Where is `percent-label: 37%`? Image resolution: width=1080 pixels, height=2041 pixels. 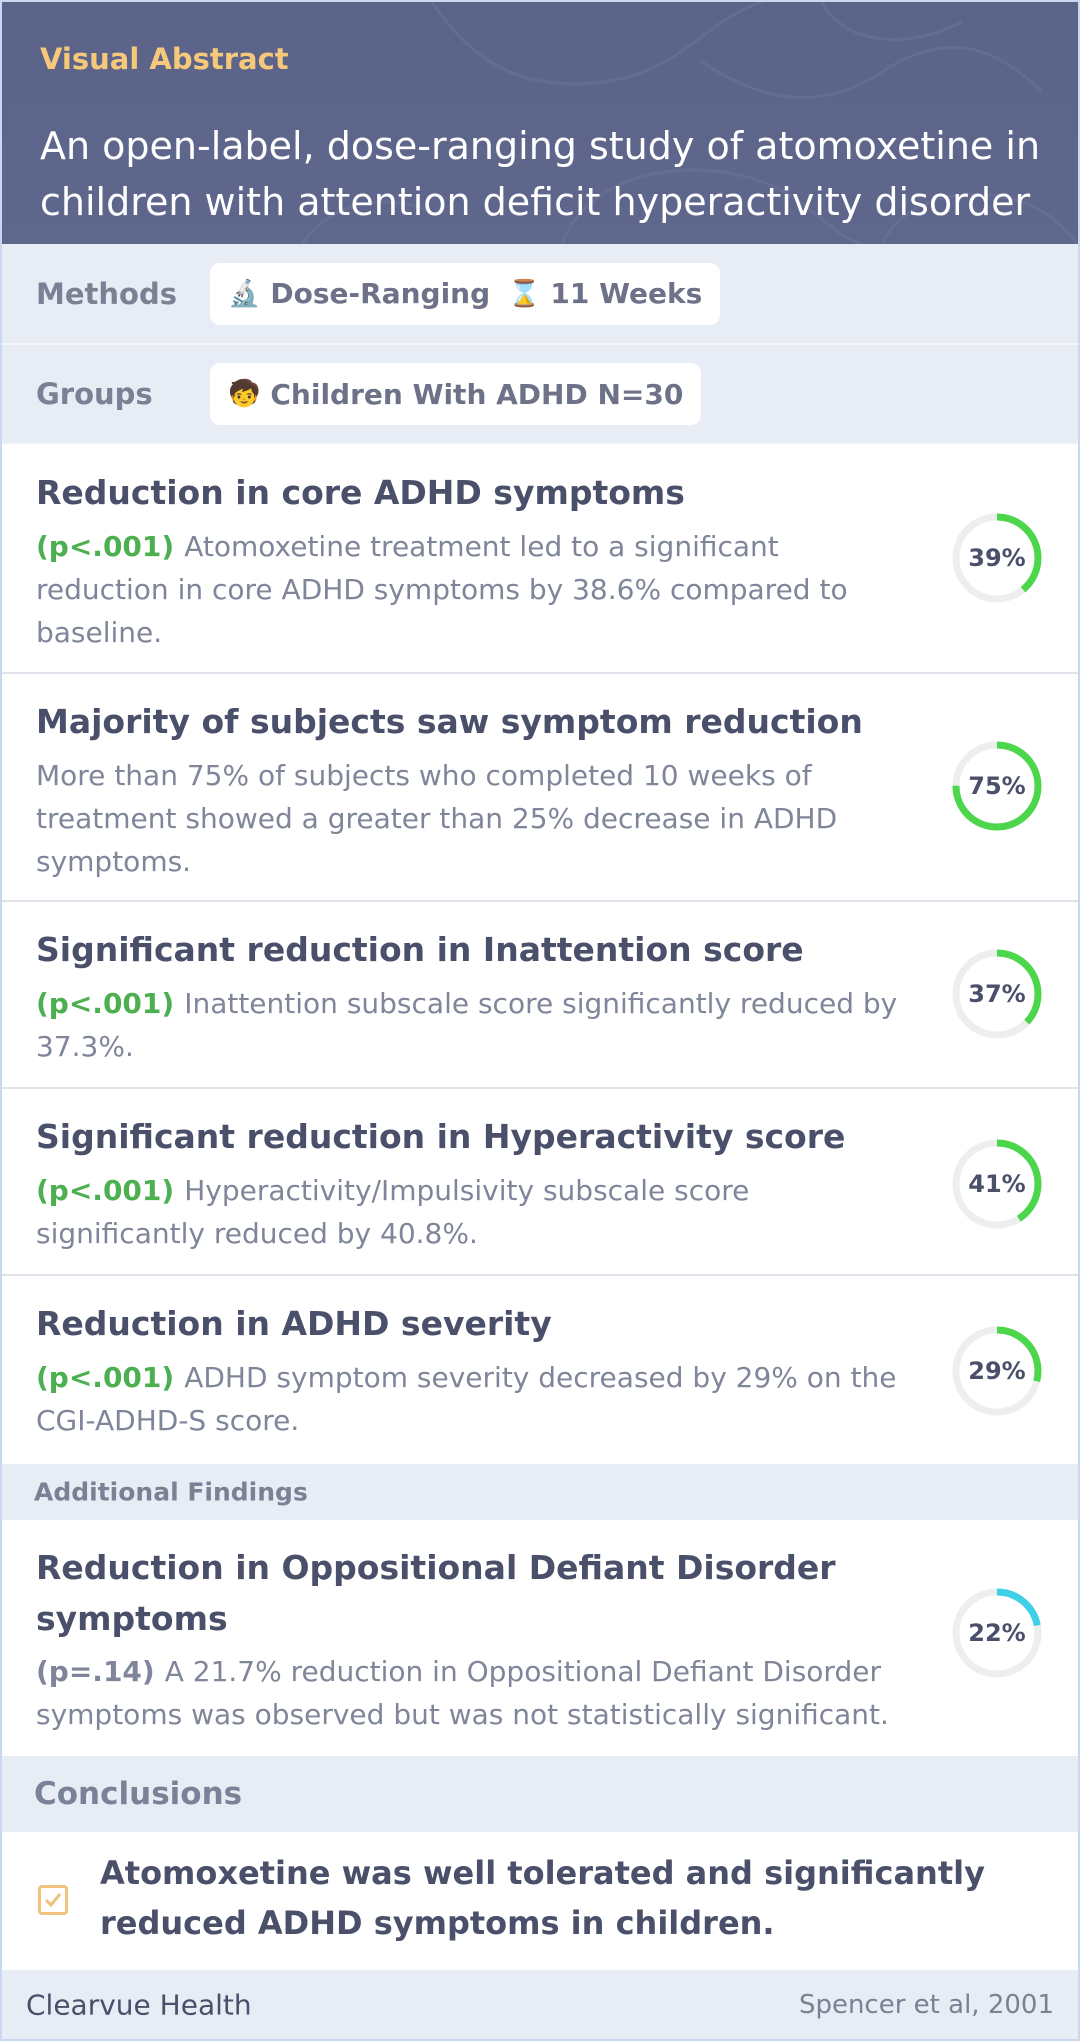 percent-label: 37% is located at coordinates (997, 994).